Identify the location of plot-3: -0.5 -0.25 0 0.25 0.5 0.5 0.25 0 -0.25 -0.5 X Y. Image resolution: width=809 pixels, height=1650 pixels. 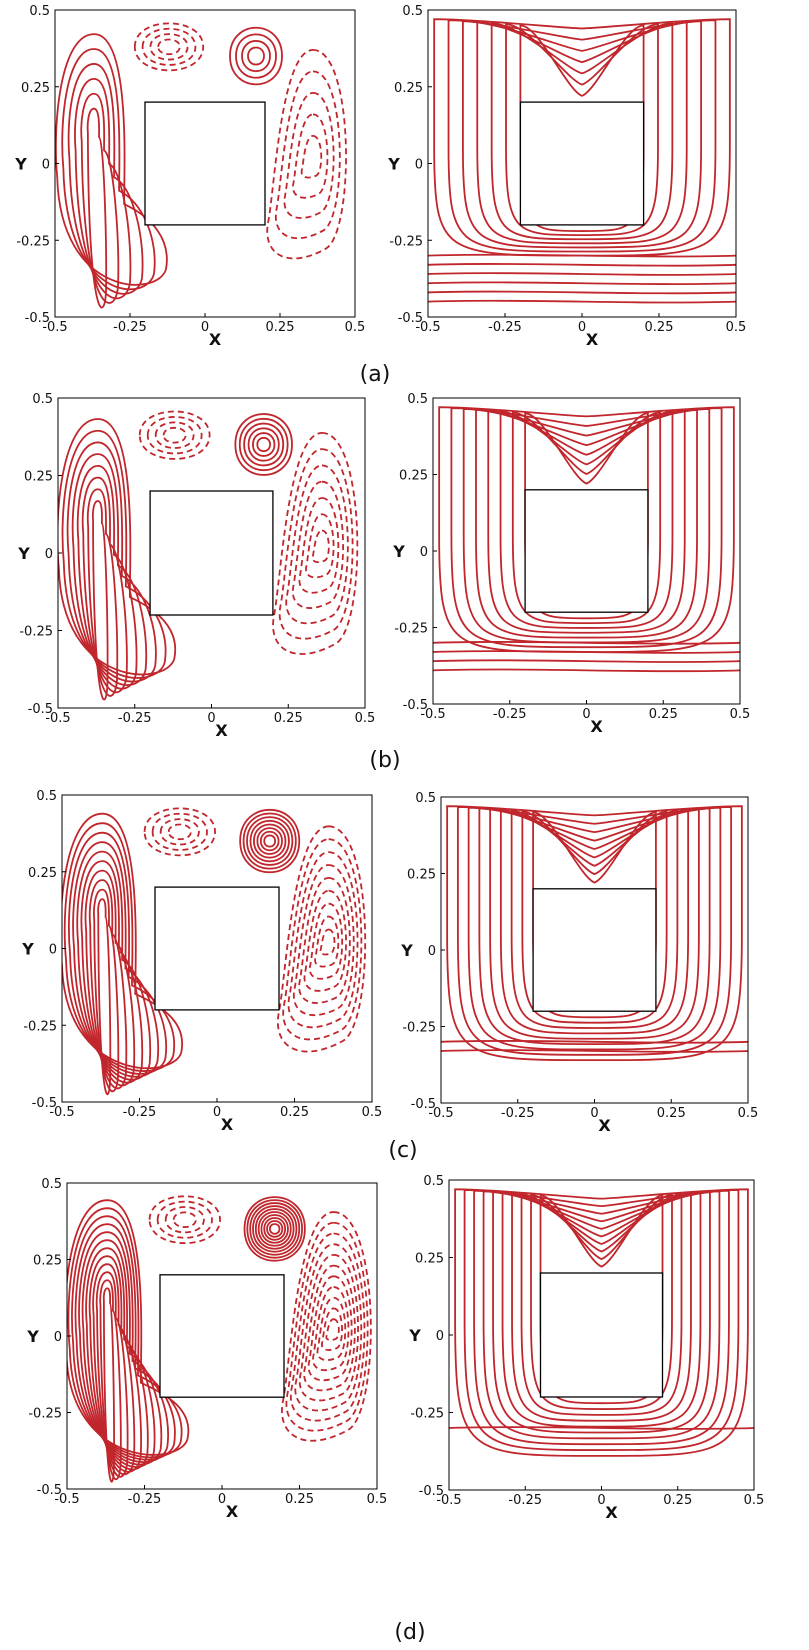
(571, 564).